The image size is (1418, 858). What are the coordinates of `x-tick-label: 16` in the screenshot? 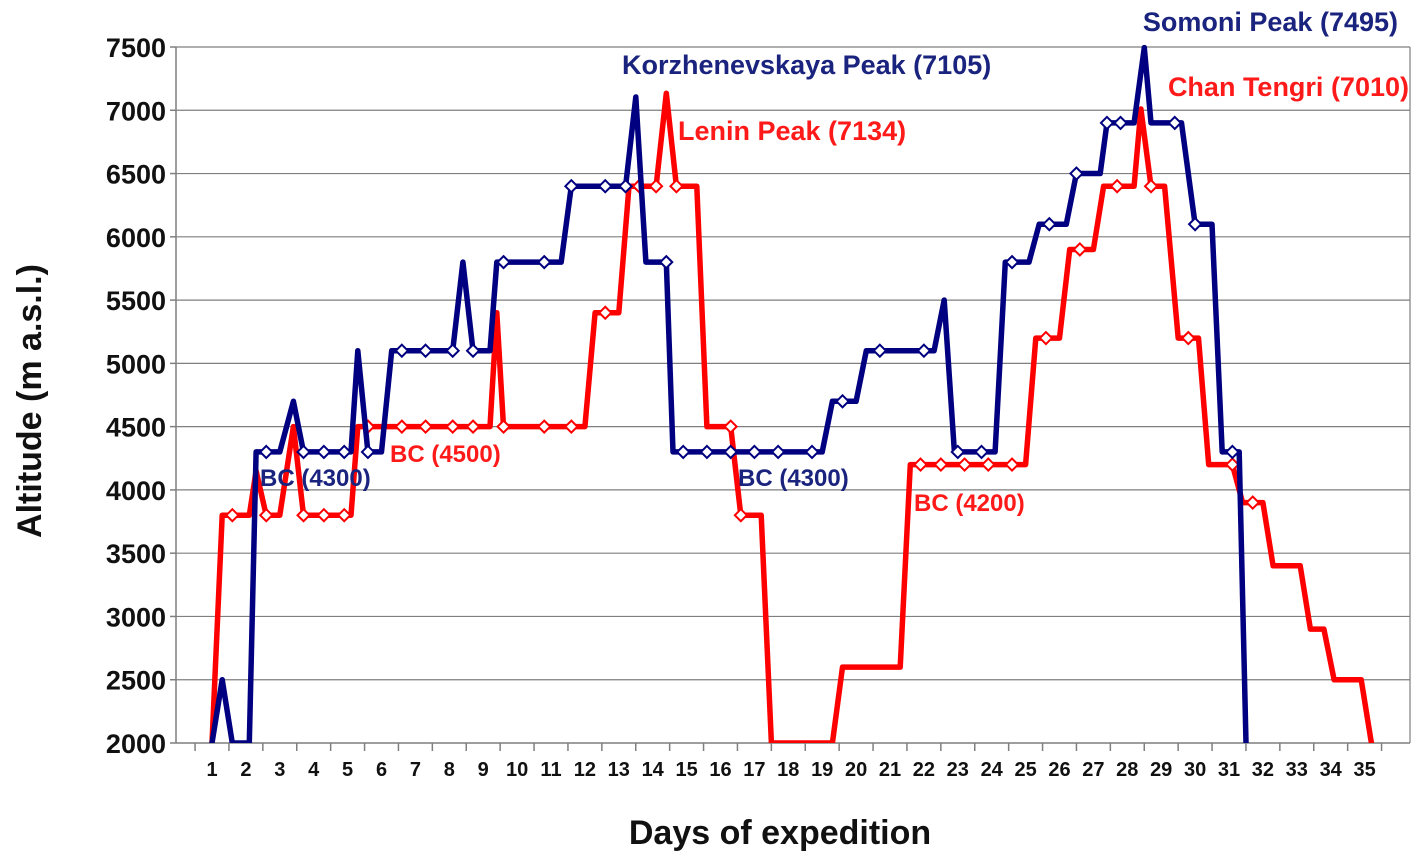 It's located at (720, 770).